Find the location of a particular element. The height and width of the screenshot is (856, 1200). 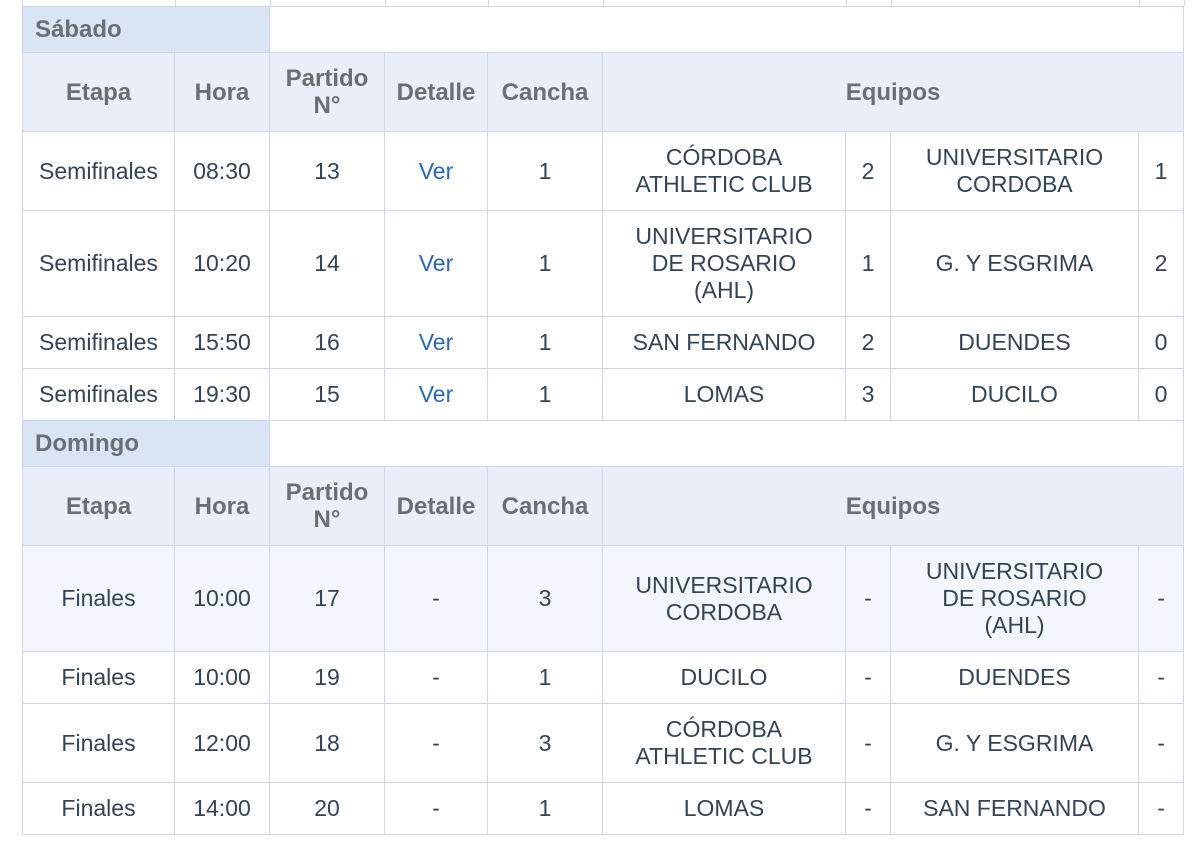

match-number-cell: 14 is located at coordinates (327, 263).